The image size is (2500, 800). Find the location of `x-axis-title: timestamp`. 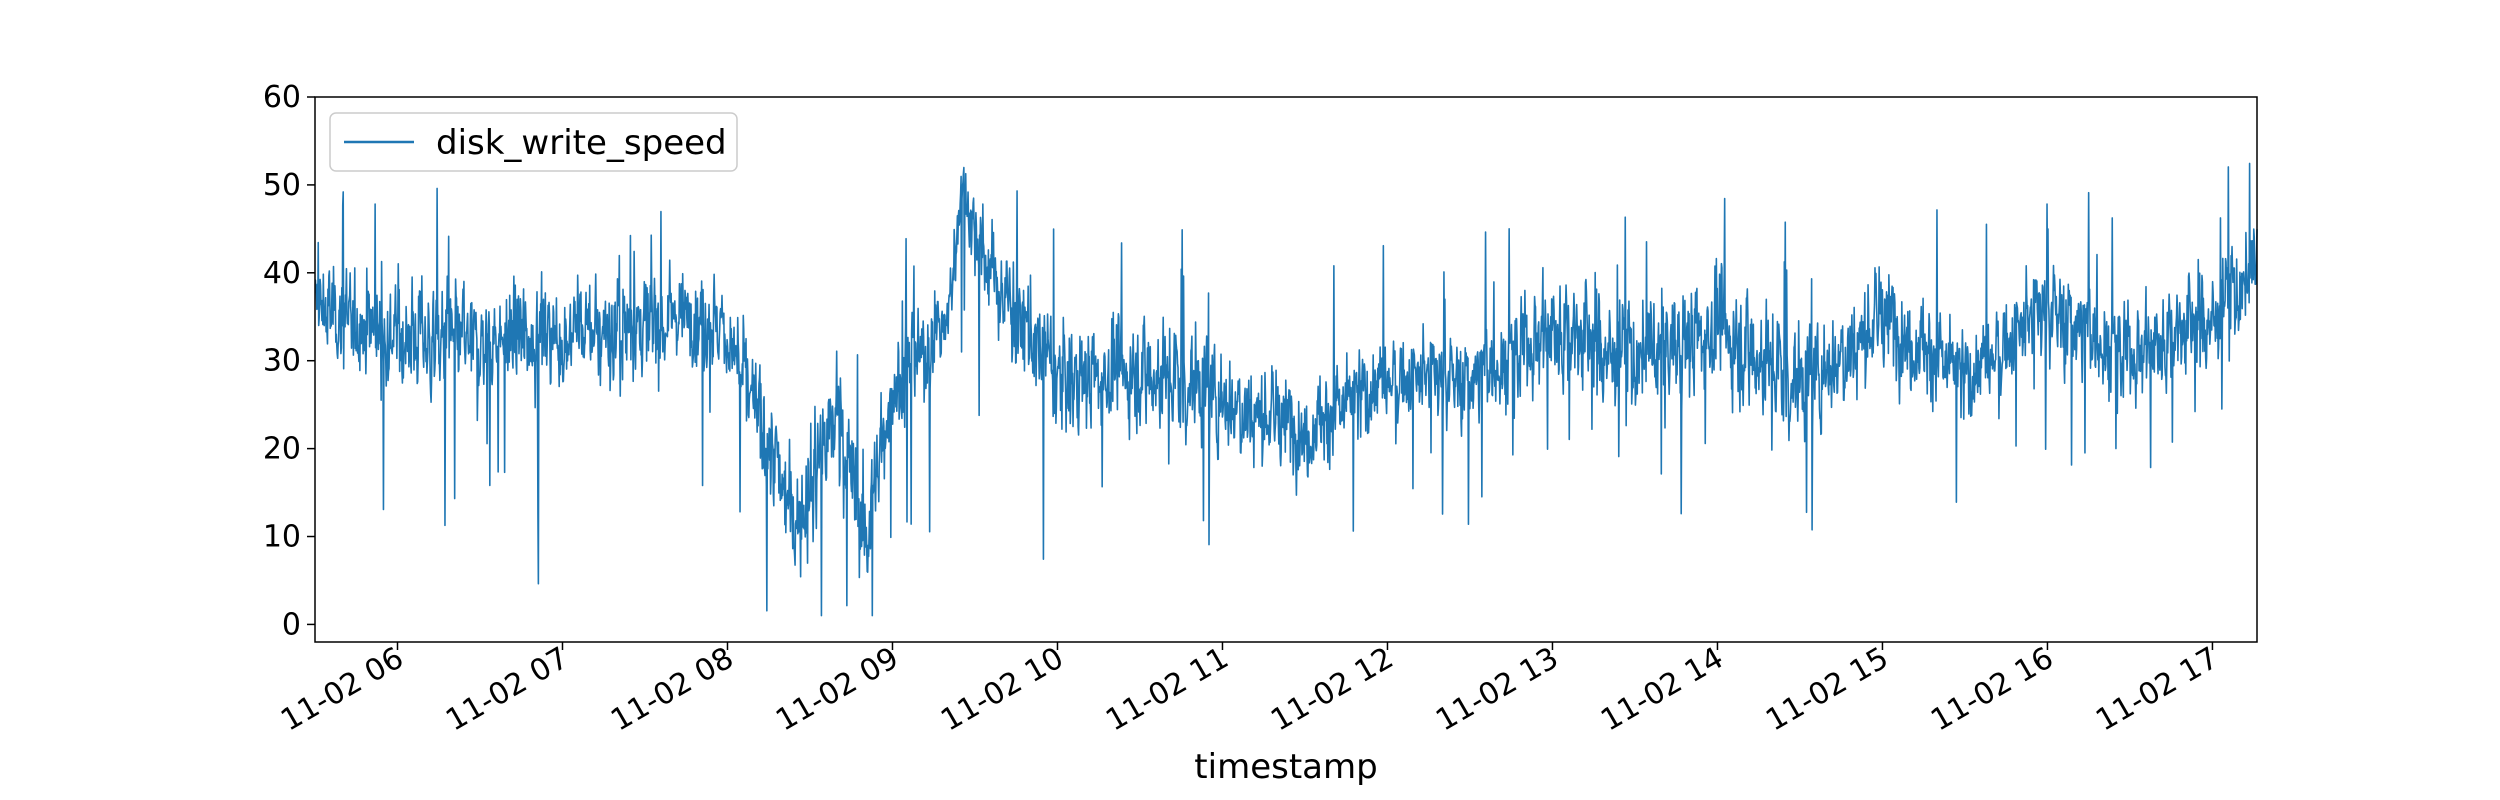

x-axis-title: timestamp is located at coordinates (1285, 767).